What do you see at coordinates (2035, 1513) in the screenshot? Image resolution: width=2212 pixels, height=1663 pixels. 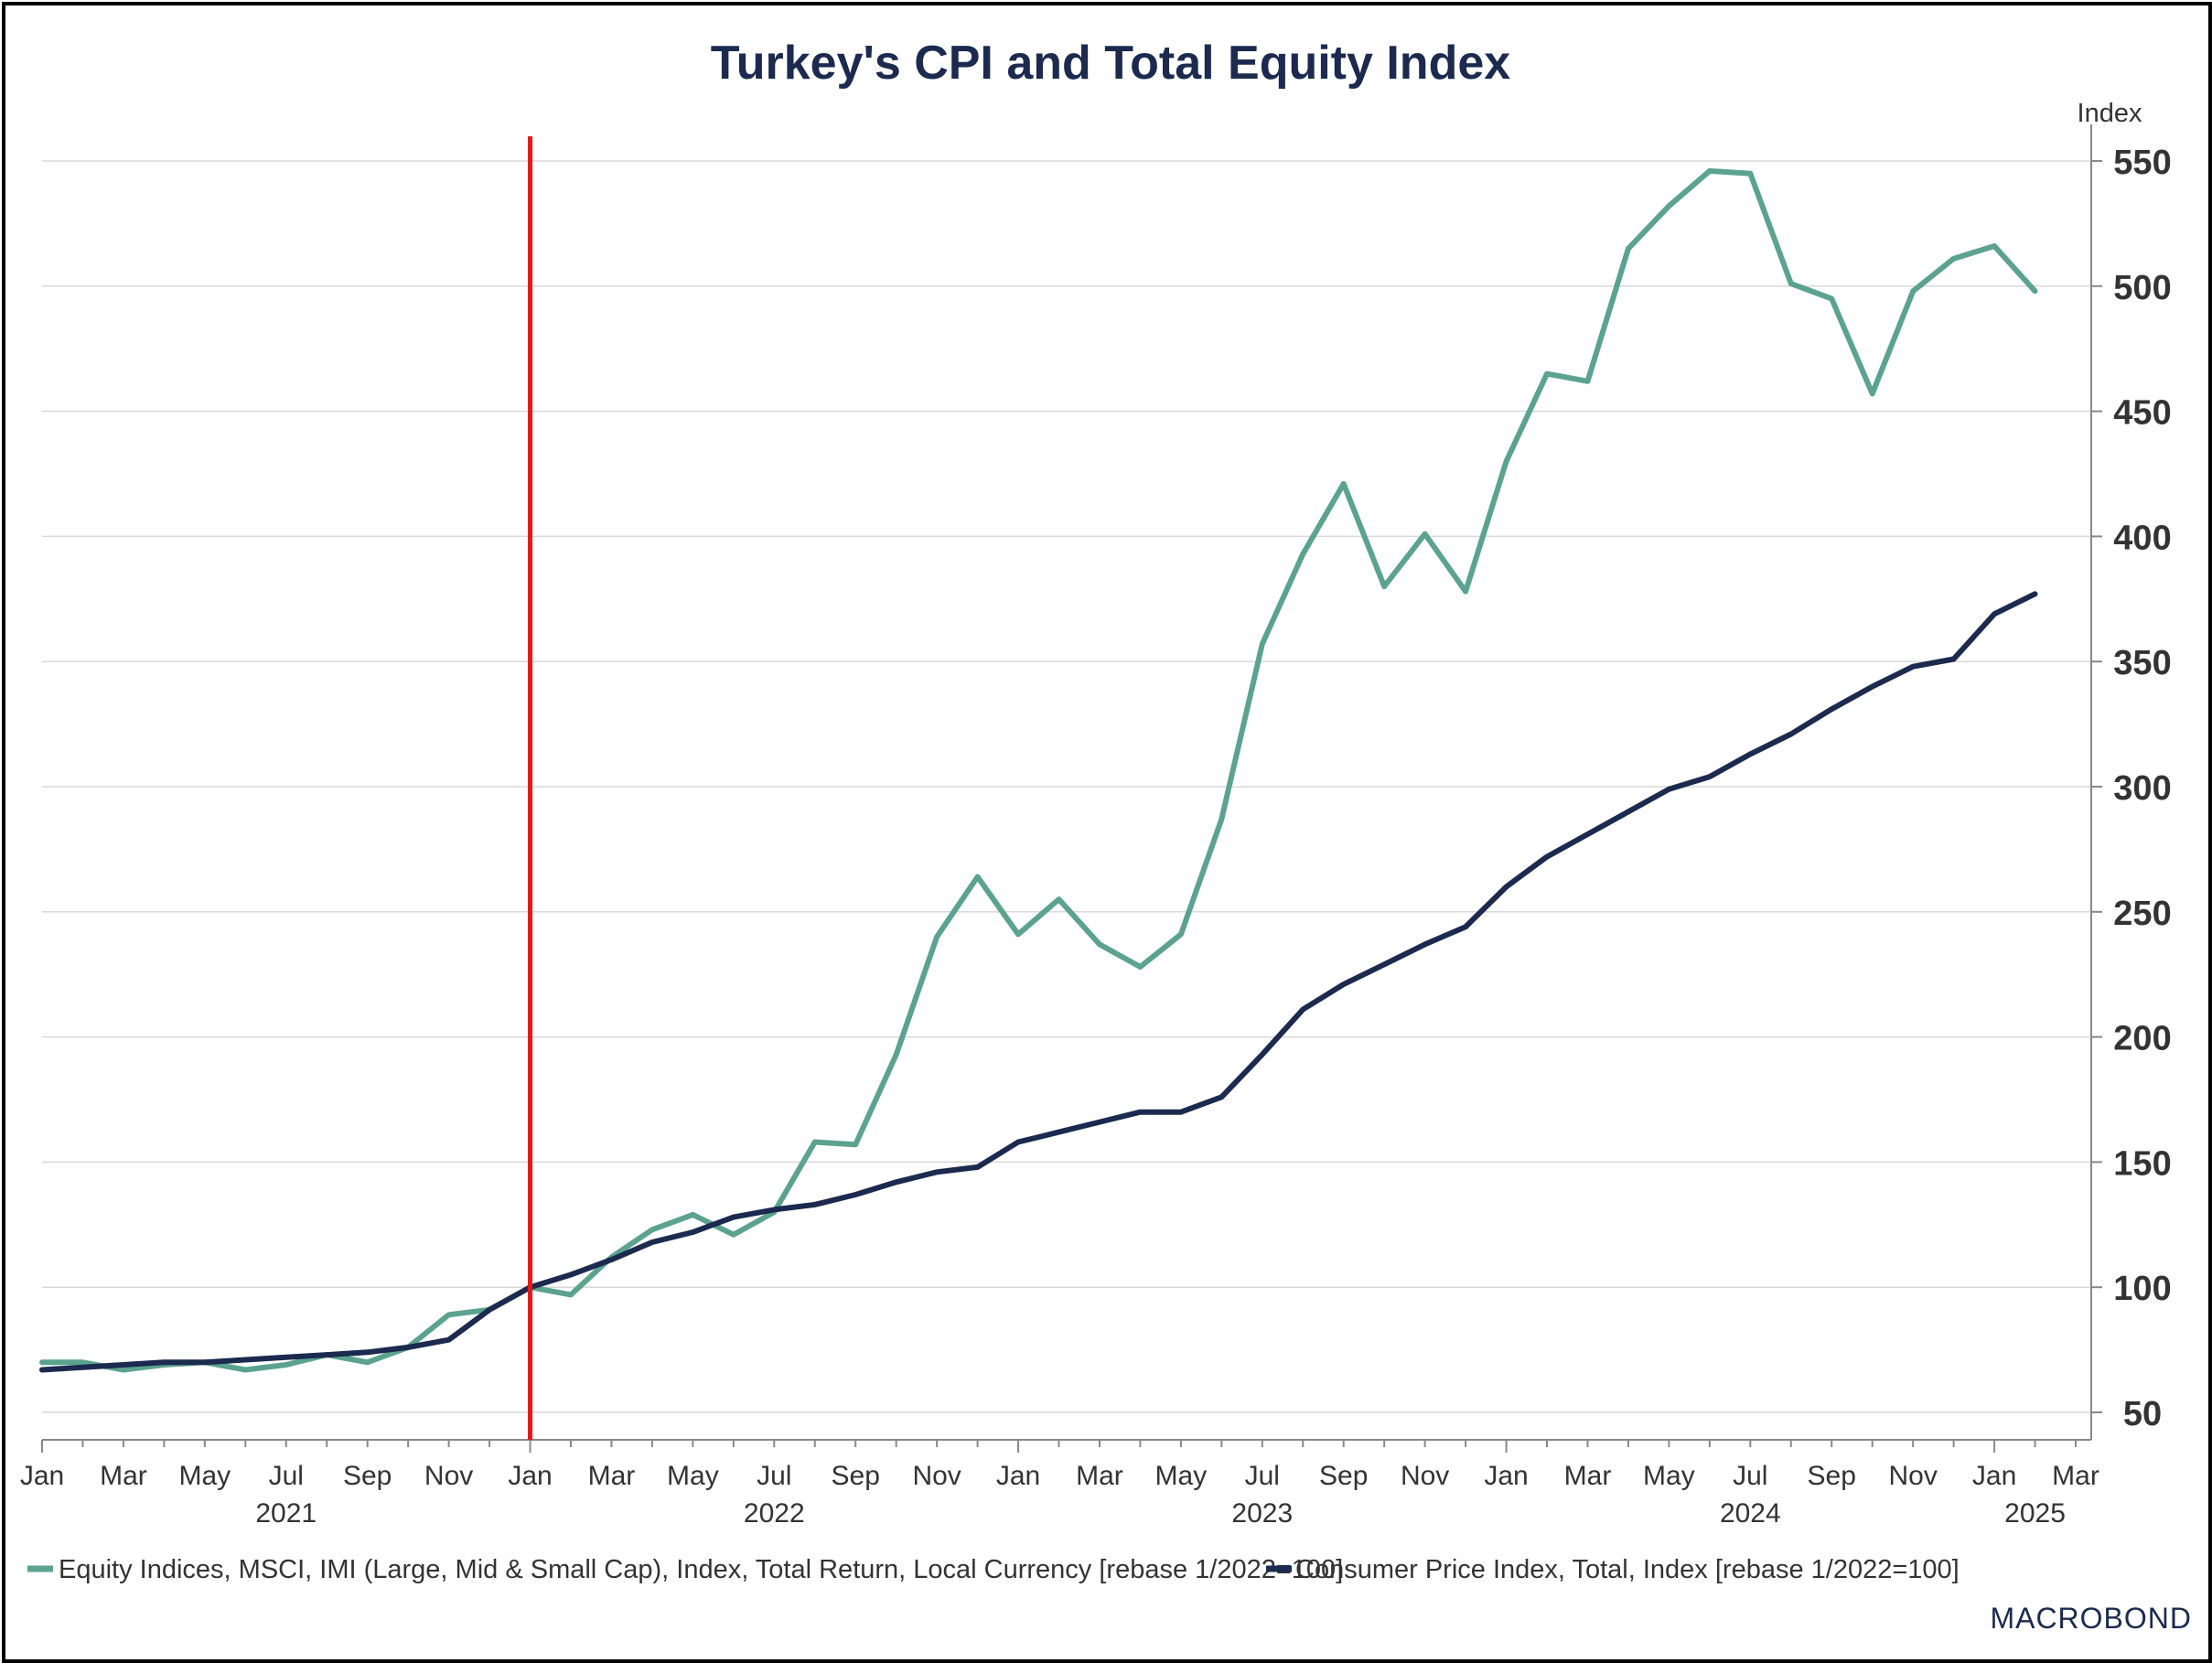 I see `x-year-label: 2025` at bounding box center [2035, 1513].